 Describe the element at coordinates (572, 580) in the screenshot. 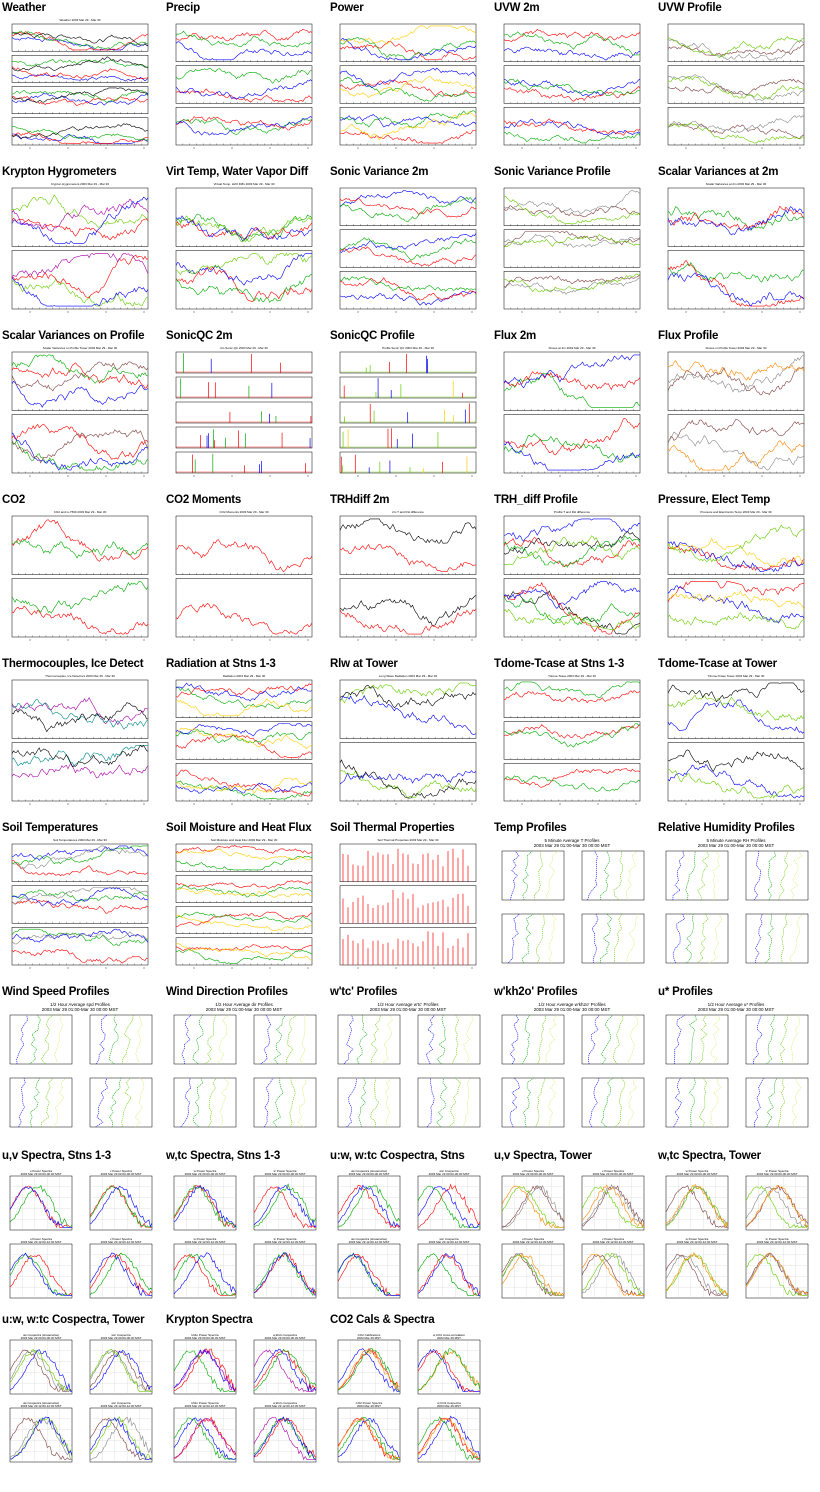

I see `plot-image: Profile T and RH difference` at that location.